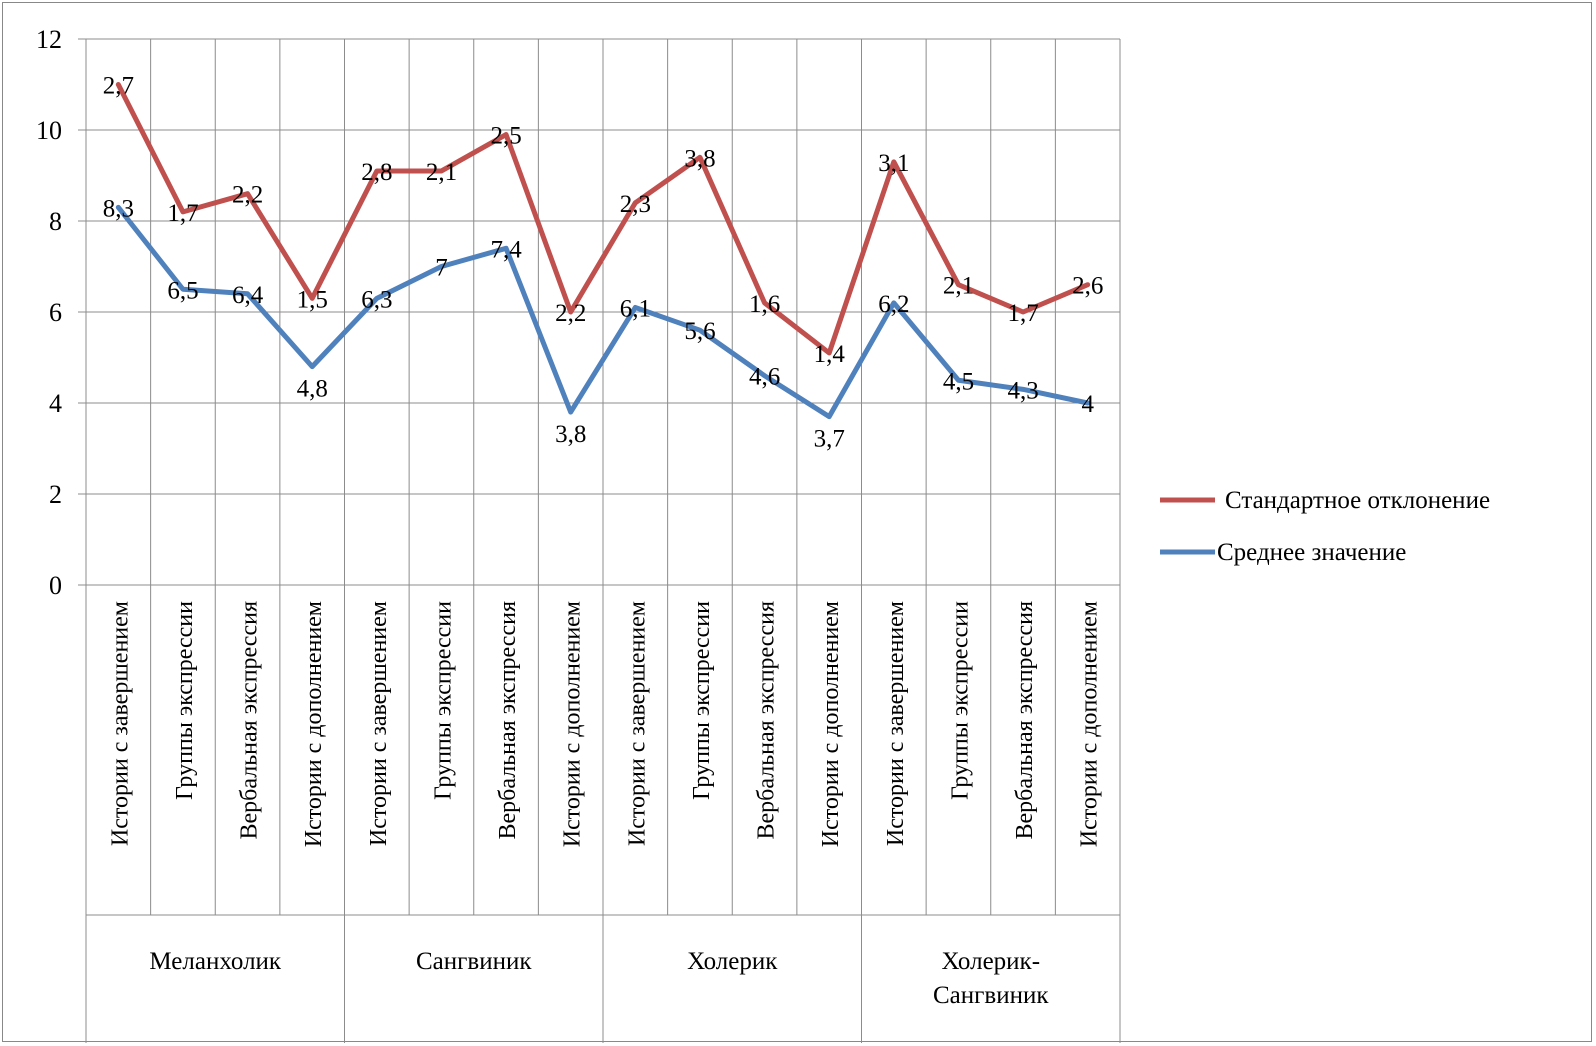  I want to click on group-label-line1: Холерик-, so click(990, 961).